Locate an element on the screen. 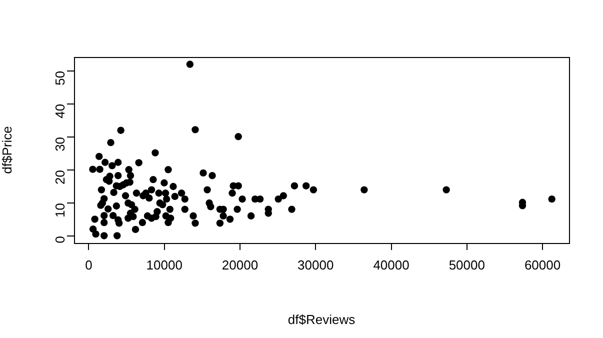 Image resolution: width=603 pixels, height=338 pixels. y-tick-label: 0 is located at coordinates (60, 240).